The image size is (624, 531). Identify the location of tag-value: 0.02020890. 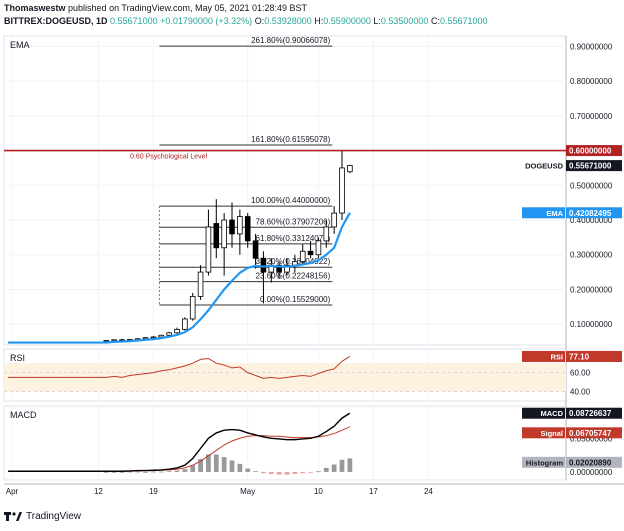
(590, 462).